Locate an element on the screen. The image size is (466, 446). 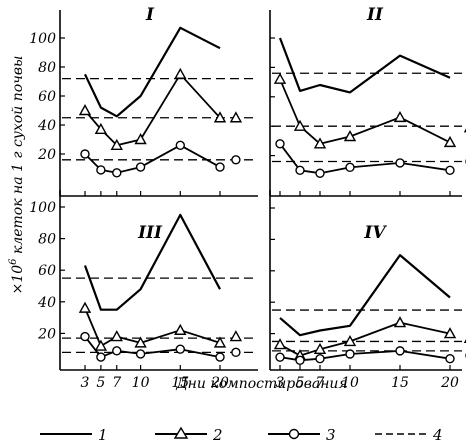
x-tick-label: 20 is located at coordinates (449, 383).